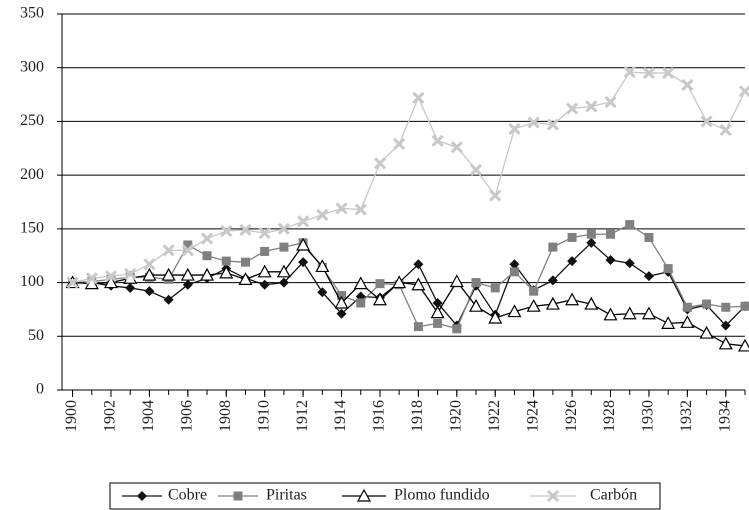 The width and height of the screenshot is (749, 510). I want to click on x-tick-label: 1934, so click(724, 416).